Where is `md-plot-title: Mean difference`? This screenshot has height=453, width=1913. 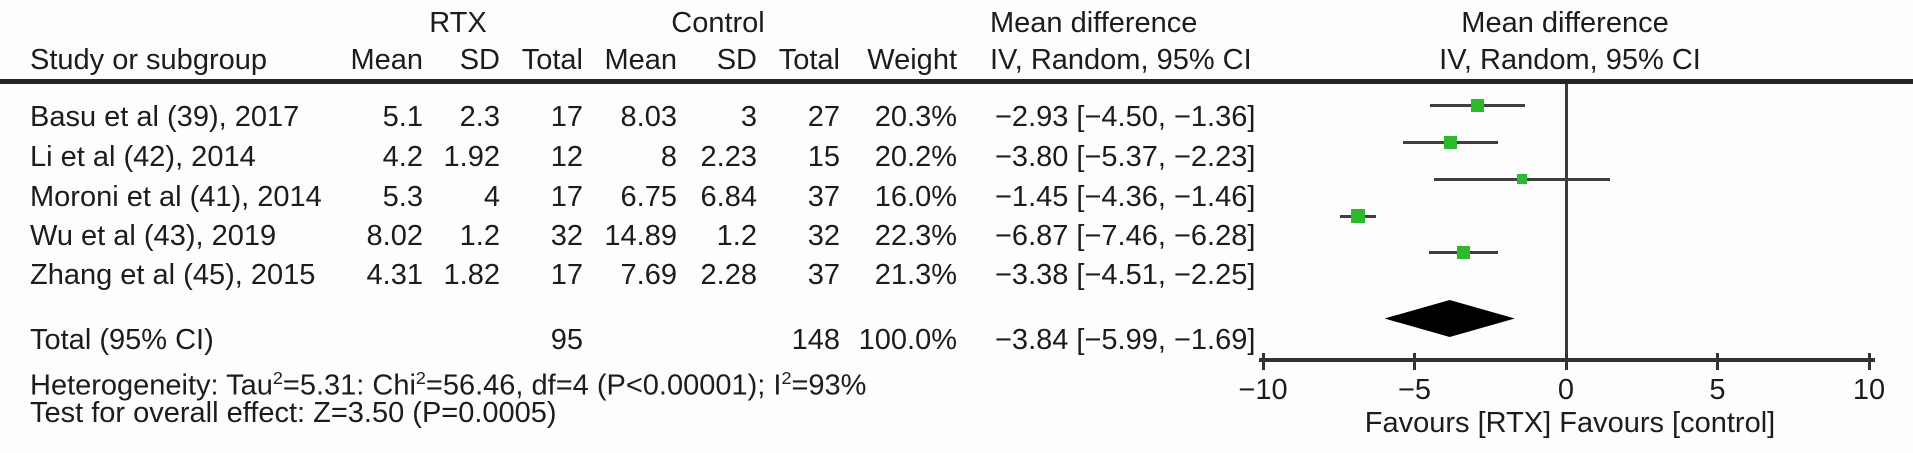 md-plot-title: Mean difference is located at coordinates (1565, 23).